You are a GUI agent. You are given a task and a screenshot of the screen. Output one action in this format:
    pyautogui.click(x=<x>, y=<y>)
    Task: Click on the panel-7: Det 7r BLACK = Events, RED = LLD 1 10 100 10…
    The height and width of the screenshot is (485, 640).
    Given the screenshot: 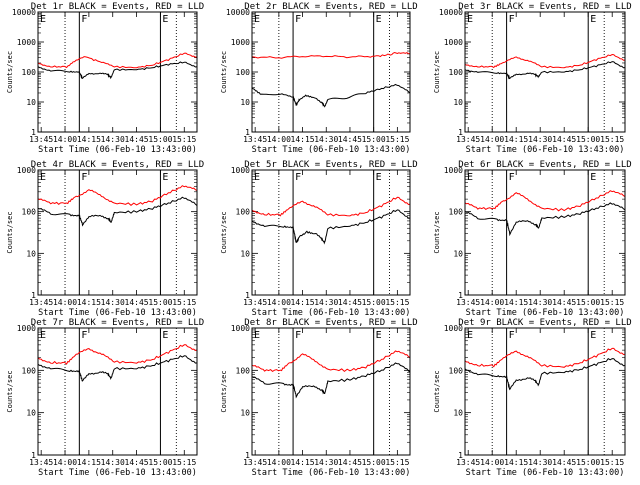 What is the action you would take?
    pyautogui.click(x=105, y=398)
    